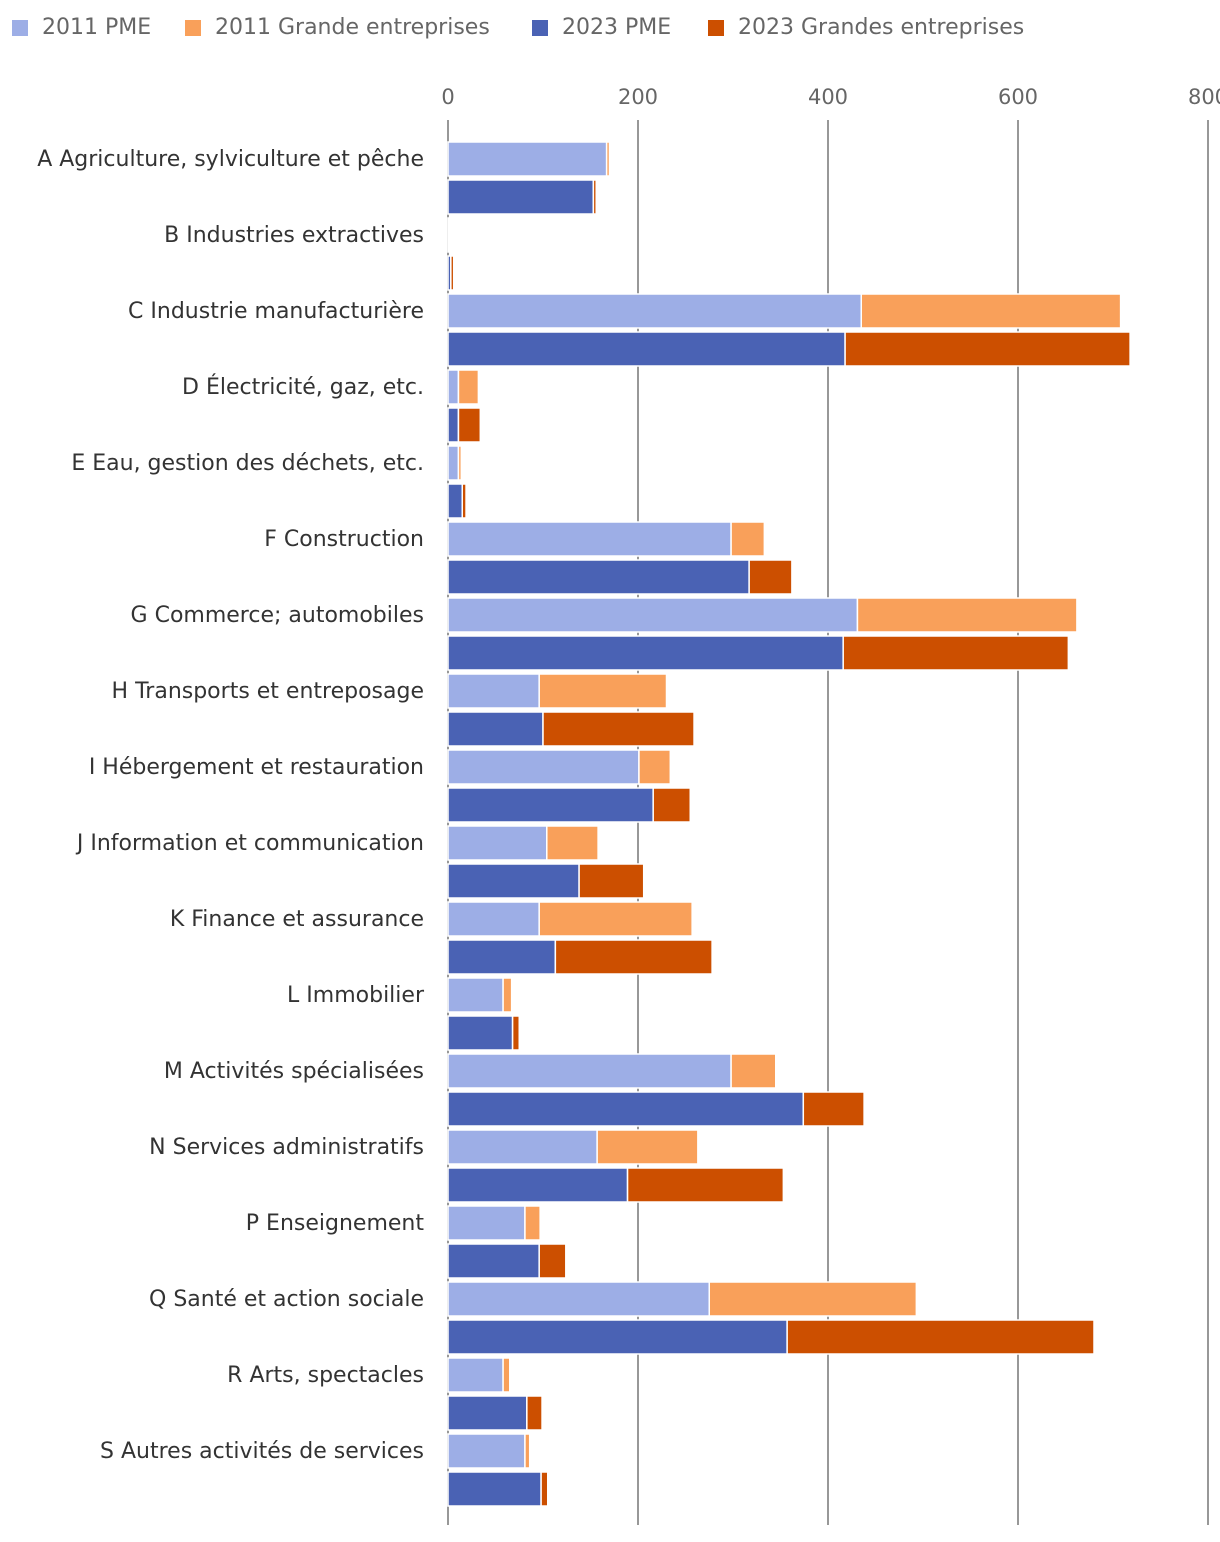  I want to click on y-tick-label: J Information et communication, so click(249, 843).